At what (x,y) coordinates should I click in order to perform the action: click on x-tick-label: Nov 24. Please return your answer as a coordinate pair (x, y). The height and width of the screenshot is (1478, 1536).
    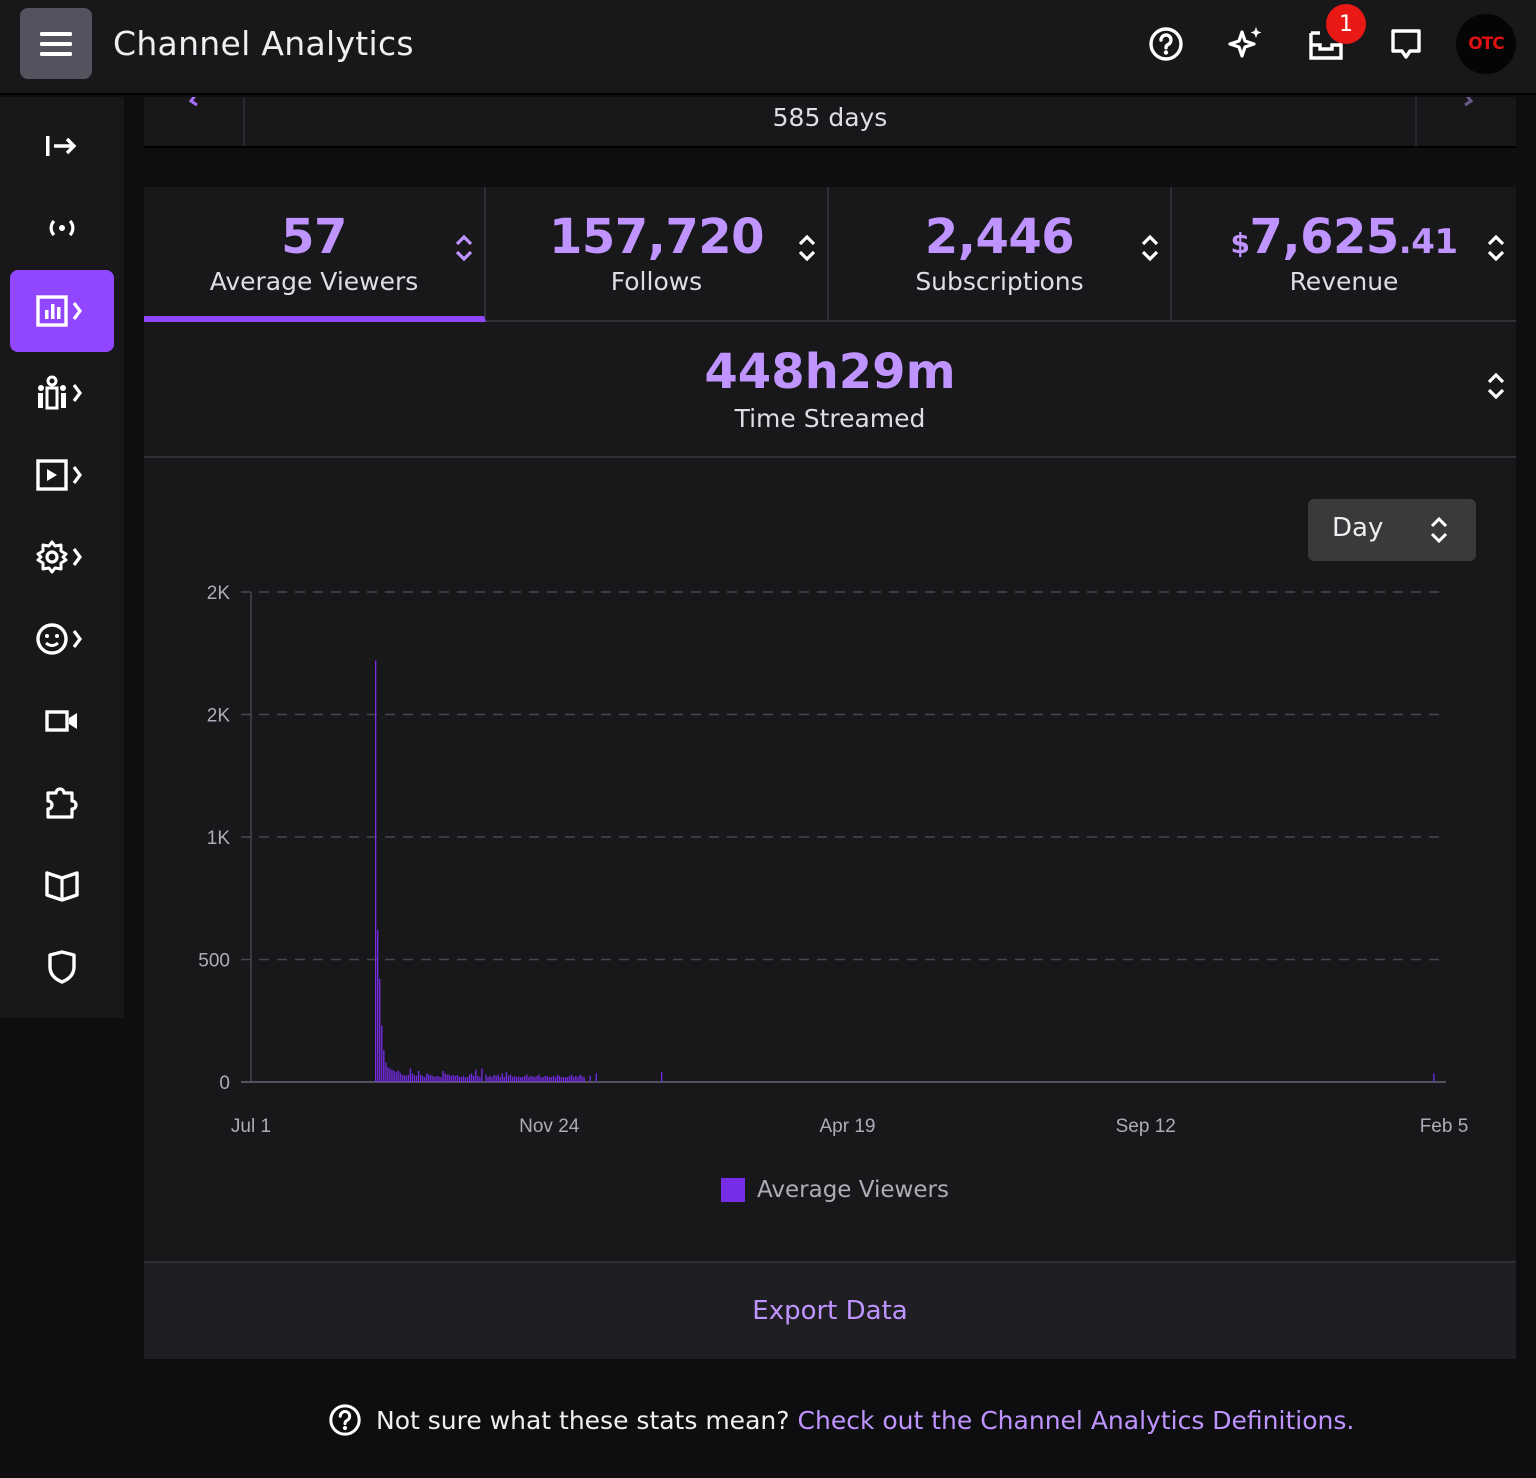
    Looking at the image, I should click on (549, 1126).